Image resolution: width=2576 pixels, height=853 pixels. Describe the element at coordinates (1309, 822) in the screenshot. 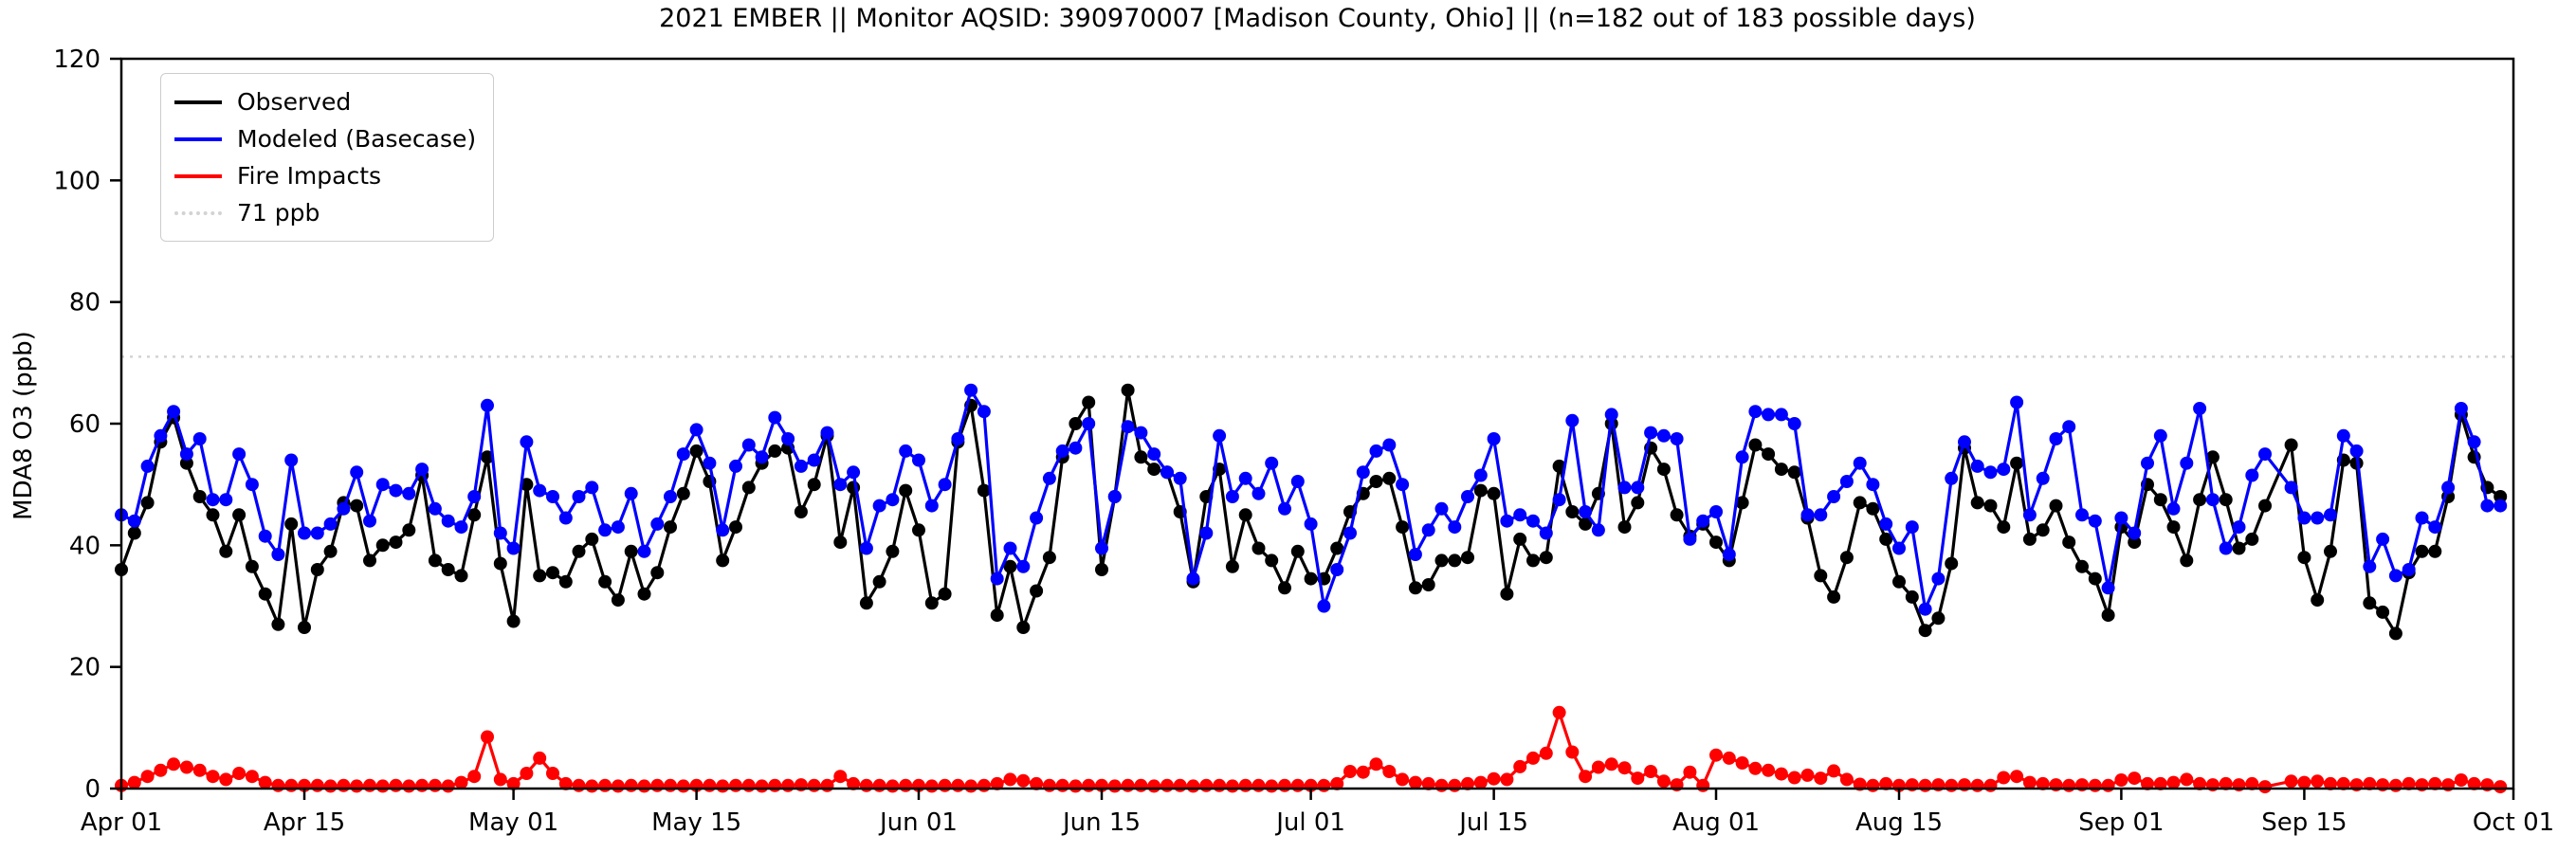

I see `x-tick-label: Jul 01` at that location.